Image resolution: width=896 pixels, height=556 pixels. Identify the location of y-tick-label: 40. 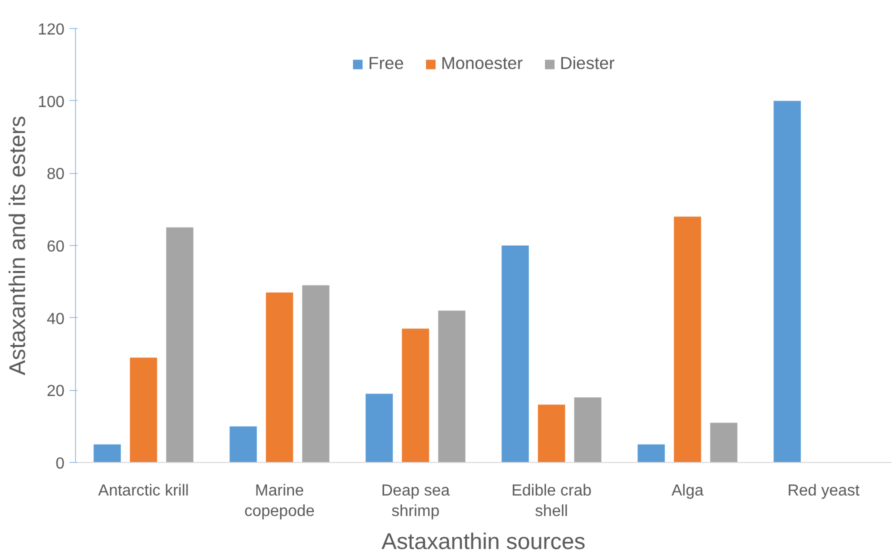
(55, 319).